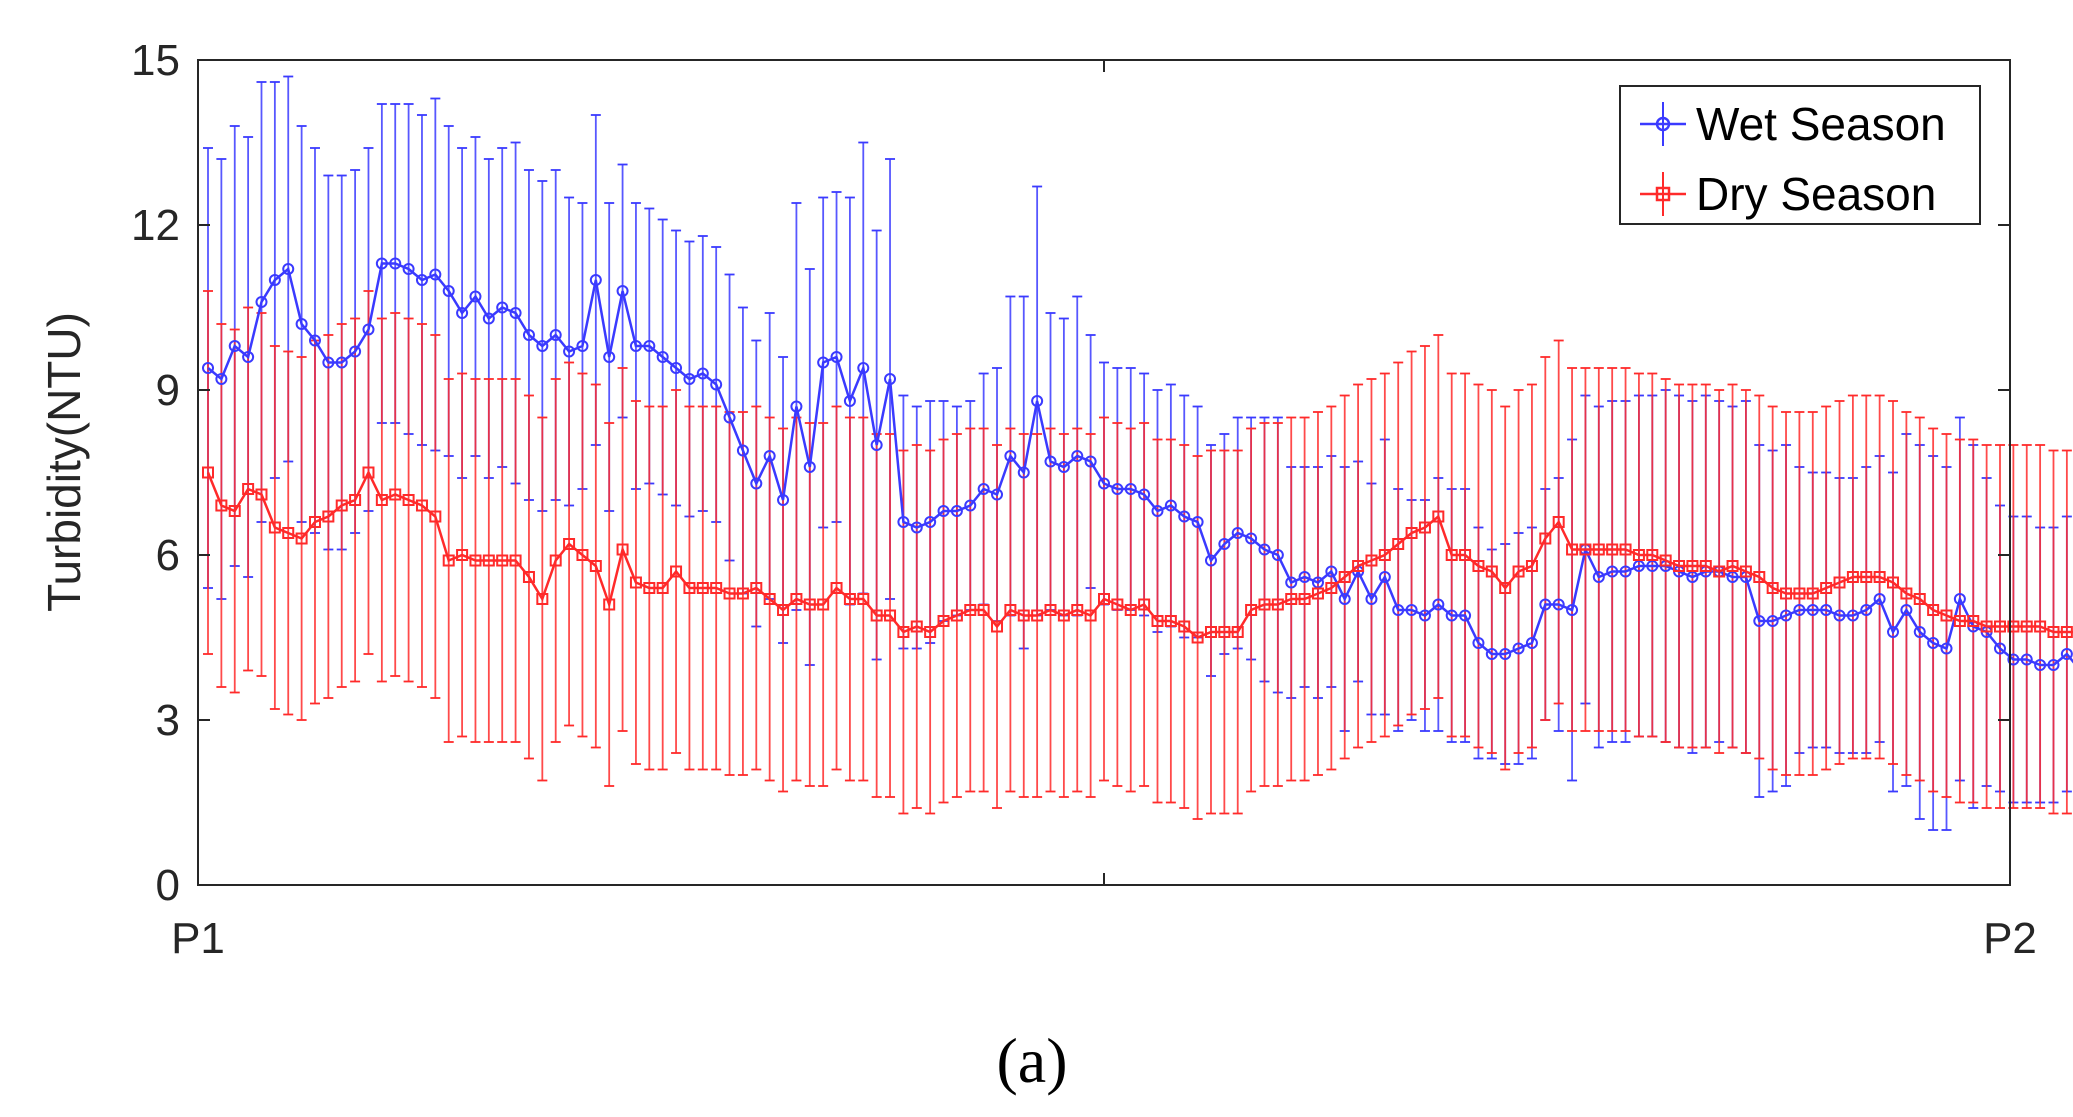 Image resolution: width=2073 pixels, height=1117 pixels. I want to click on legend-dry-marker, so click(1663, 194).